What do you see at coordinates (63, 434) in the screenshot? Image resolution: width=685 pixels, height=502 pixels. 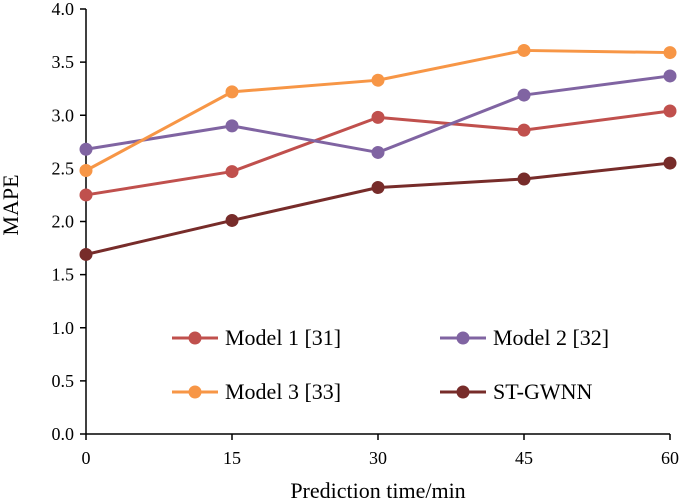 I see `y-tick-label: 0.0` at bounding box center [63, 434].